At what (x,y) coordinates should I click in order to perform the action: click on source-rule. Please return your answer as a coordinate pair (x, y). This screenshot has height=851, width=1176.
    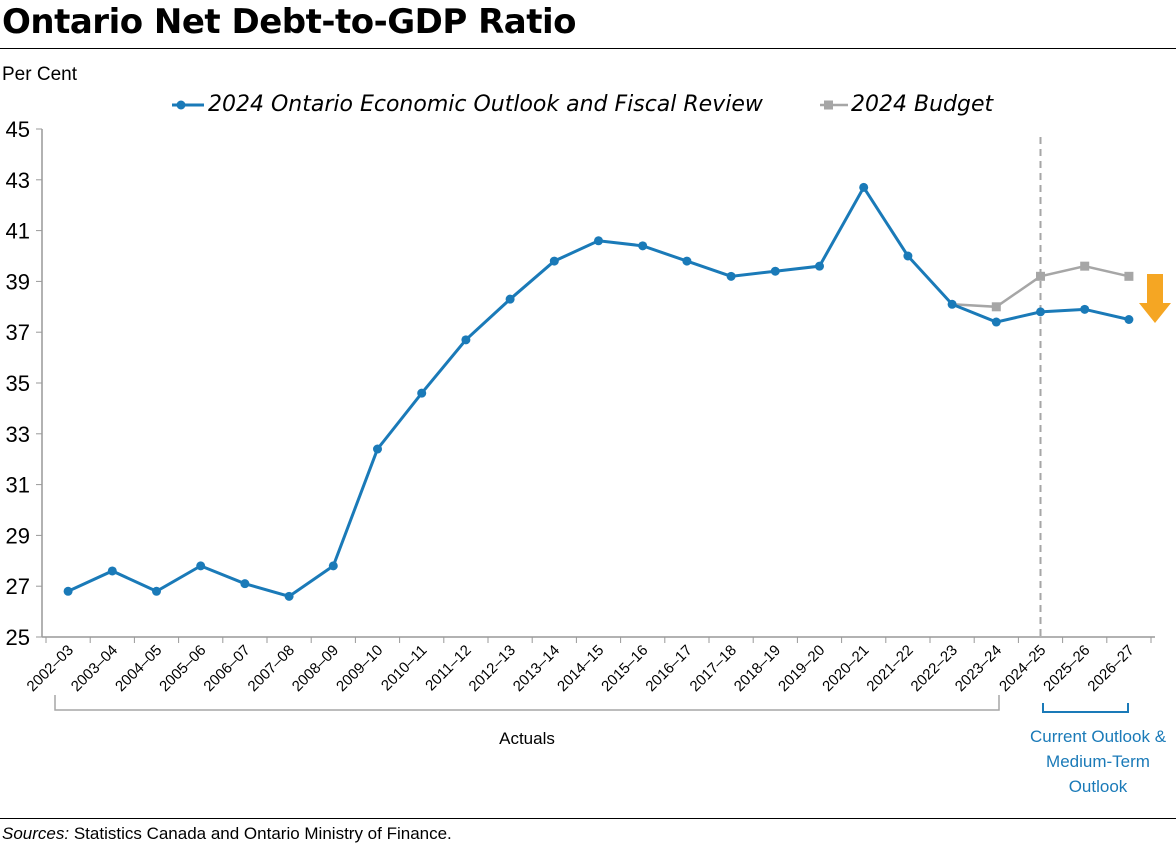
    Looking at the image, I should click on (588, 818).